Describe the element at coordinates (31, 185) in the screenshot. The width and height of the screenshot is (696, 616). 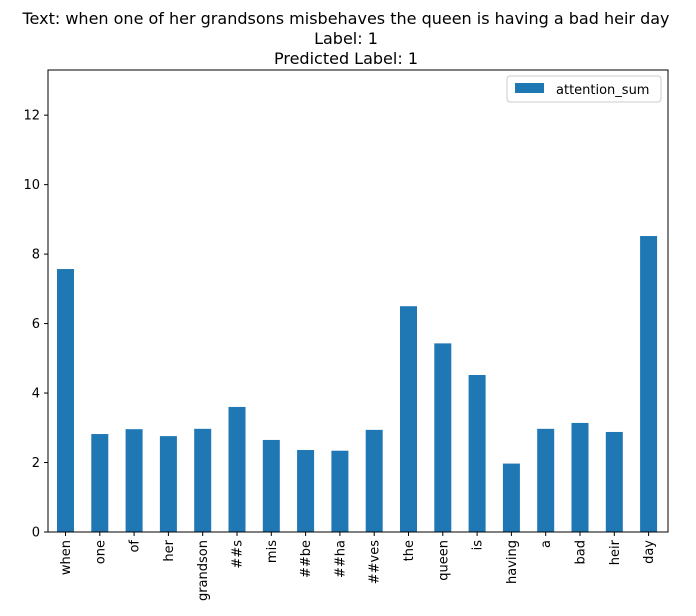
I see `y-tick-label: 10` at that location.